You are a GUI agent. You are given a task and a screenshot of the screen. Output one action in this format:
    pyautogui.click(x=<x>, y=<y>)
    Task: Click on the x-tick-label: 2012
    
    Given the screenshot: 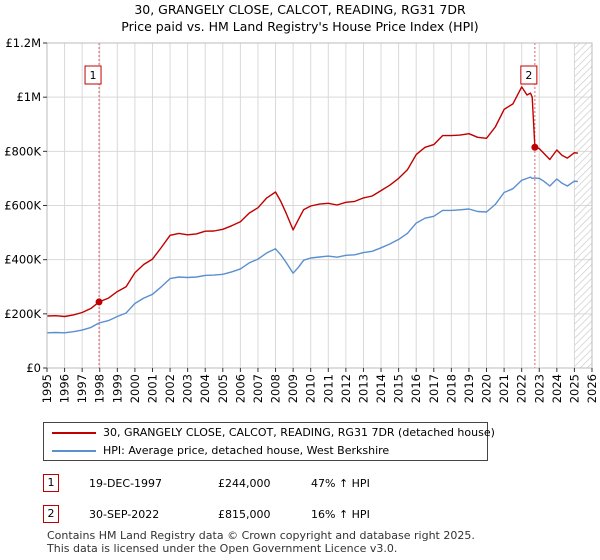 What is the action you would take?
    pyautogui.click(x=346, y=388)
    